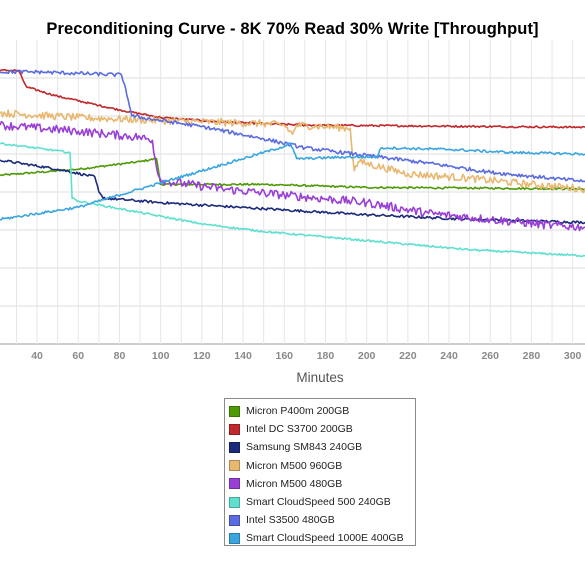  Describe the element at coordinates (490, 356) in the screenshot. I see `x-tick-label: 260` at that location.